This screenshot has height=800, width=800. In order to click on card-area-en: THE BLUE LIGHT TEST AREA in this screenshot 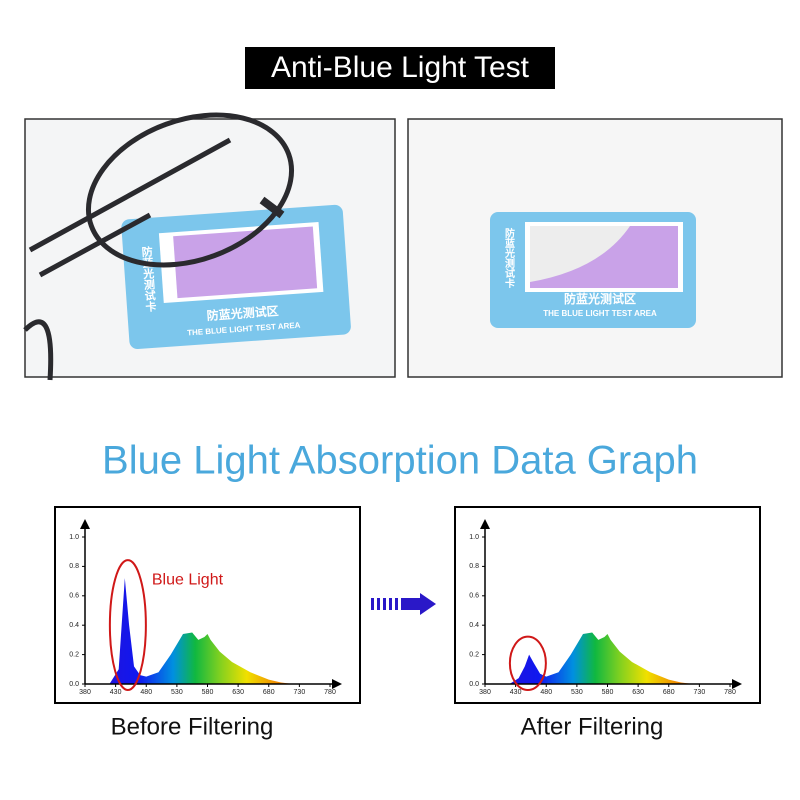, I will do `click(600, 313)`.